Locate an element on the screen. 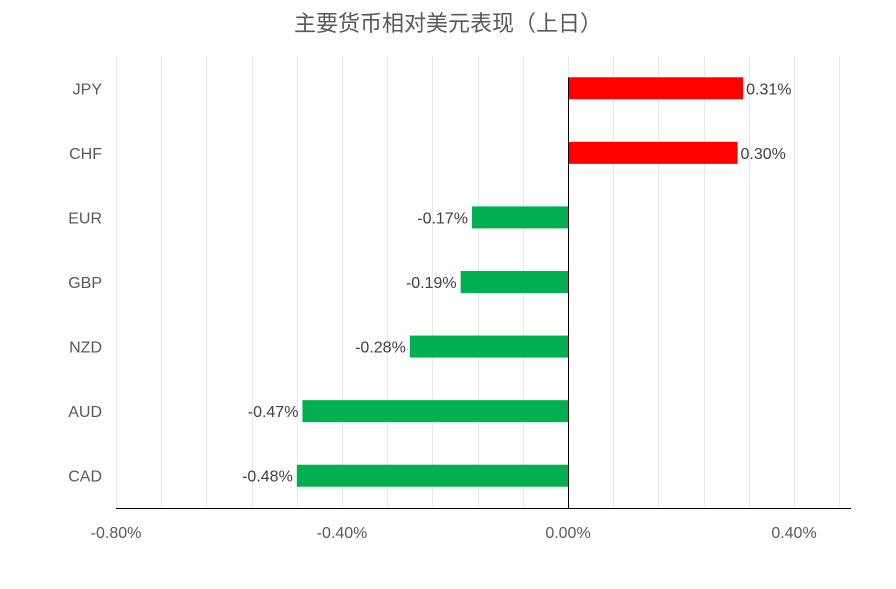  category-label-cad: CAD is located at coordinates (85, 477).